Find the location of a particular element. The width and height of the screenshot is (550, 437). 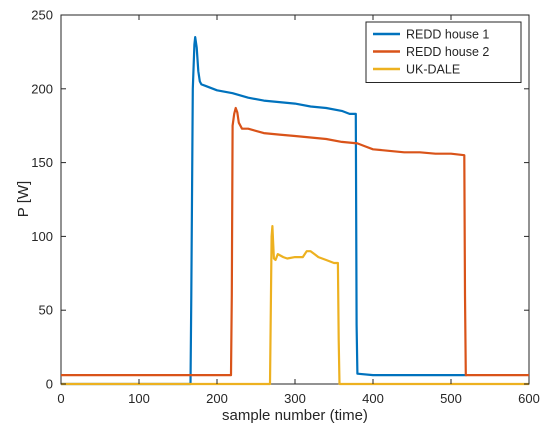

y-tick-label: 50 is located at coordinates (46, 310).